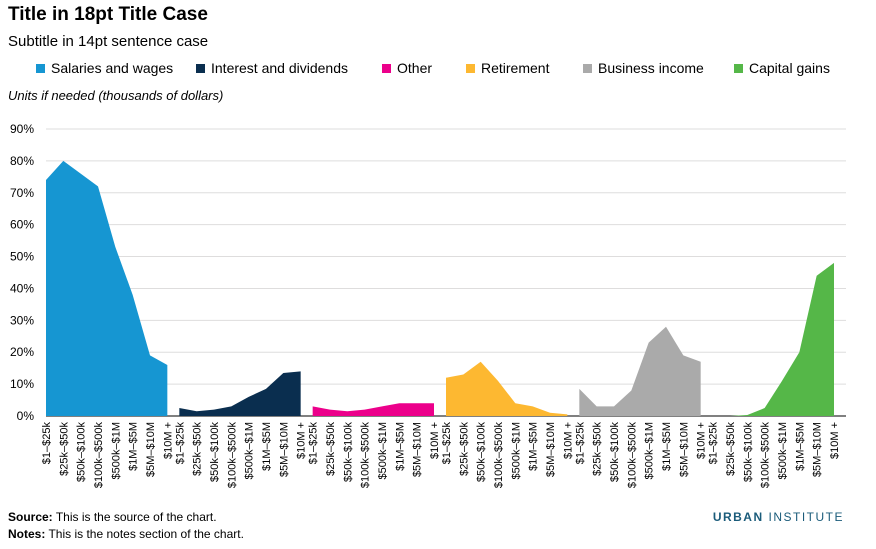  Describe the element at coordinates (470, 68) in the screenshot. I see `legend-swatch-retirement` at that location.